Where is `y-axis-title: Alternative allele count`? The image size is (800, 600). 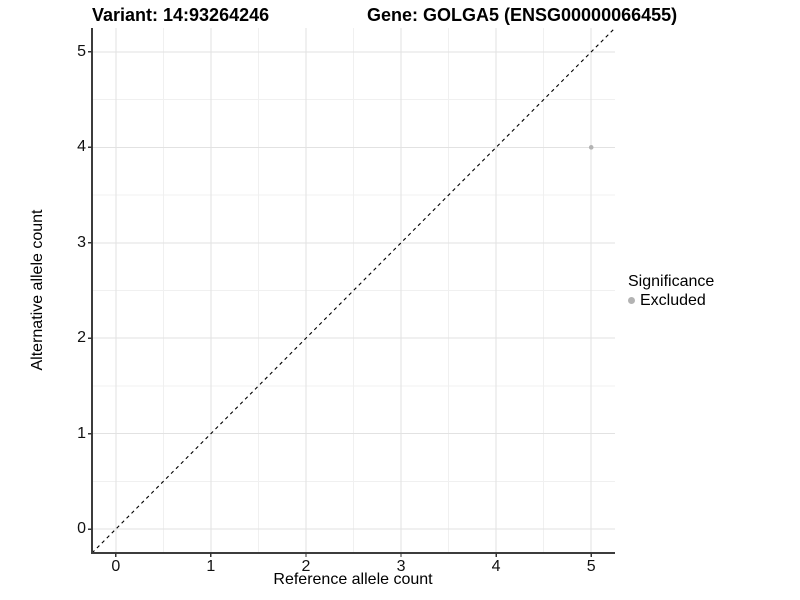
y-axis-title: Alternative allele count is located at coordinates (37, 290).